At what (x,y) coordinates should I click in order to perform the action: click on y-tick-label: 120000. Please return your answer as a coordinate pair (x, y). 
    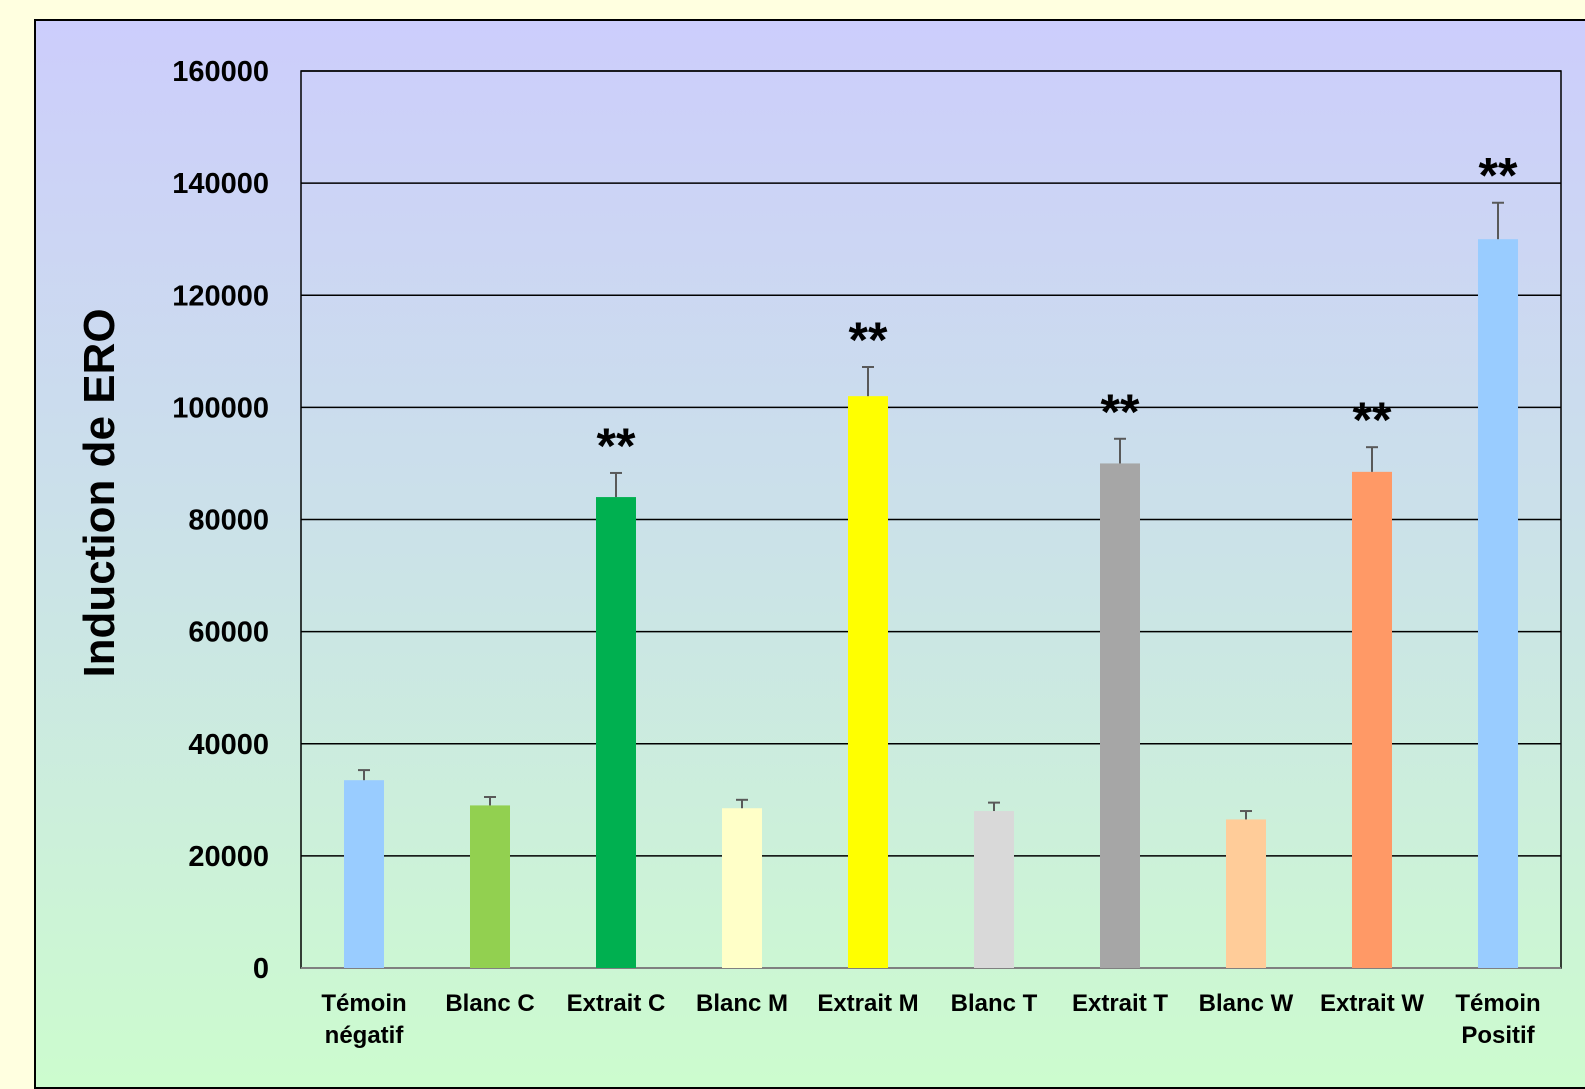
    Looking at the image, I should click on (220, 296).